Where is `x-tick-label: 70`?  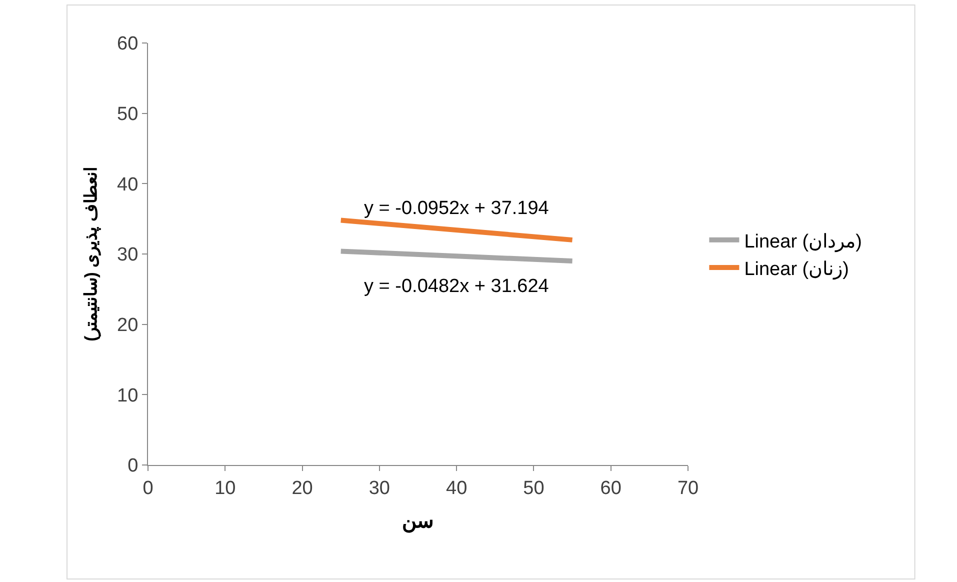
x-tick-label: 70 is located at coordinates (688, 488).